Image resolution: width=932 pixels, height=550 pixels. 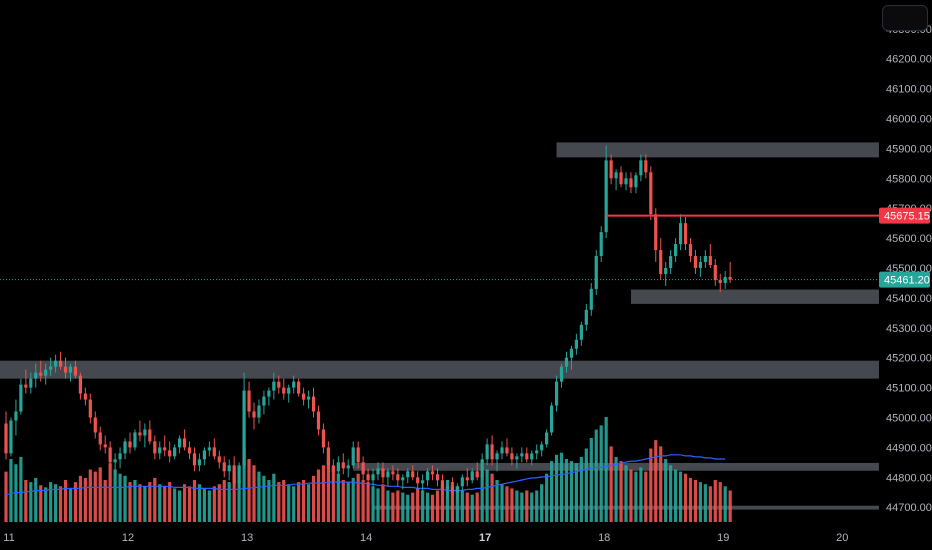 I want to click on time-tick-label: 12, so click(x=128, y=538).